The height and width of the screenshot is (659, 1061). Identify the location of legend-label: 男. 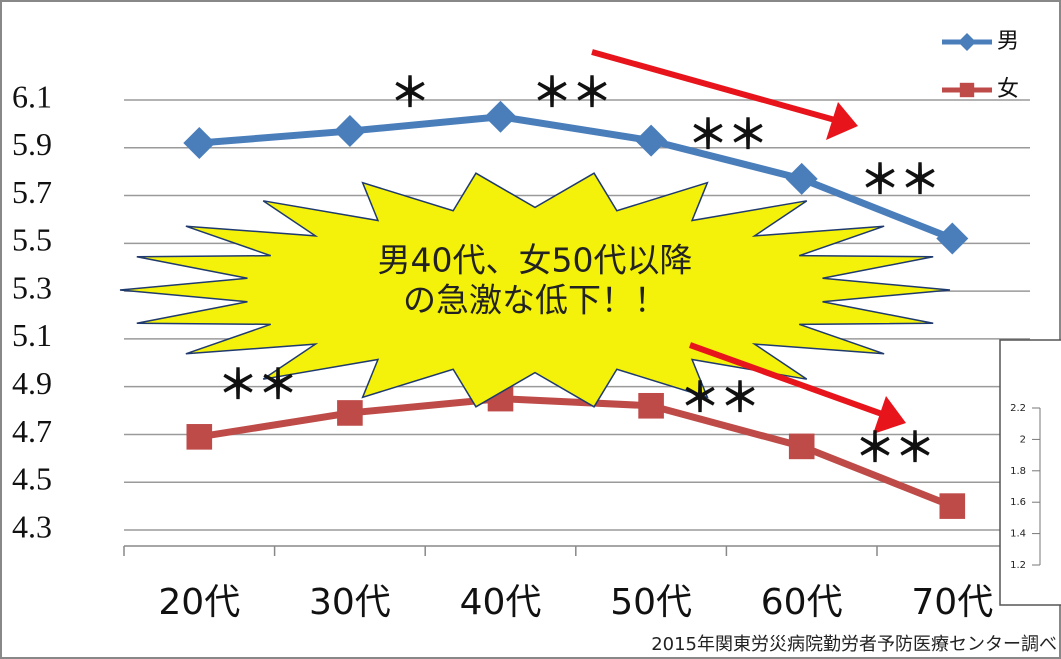
(1008, 41).